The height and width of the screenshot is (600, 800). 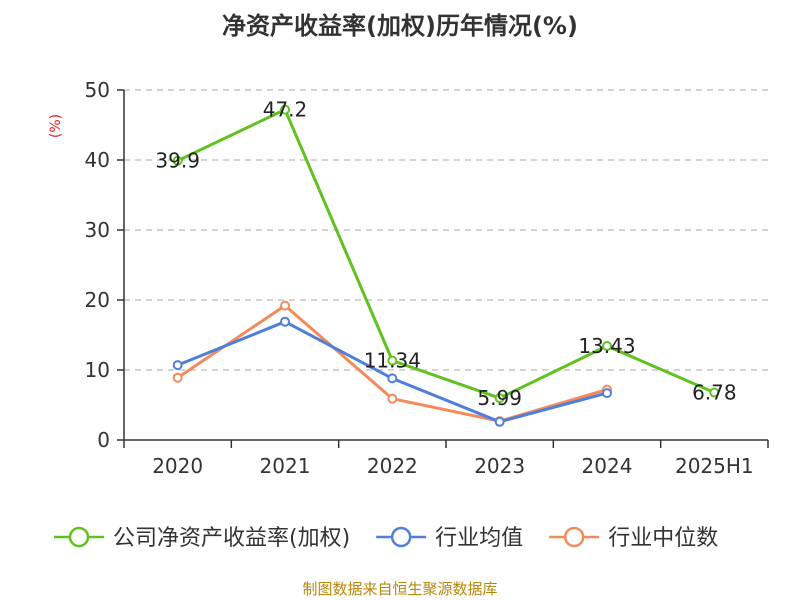 I want to click on y-tick-label: 50, so click(x=97, y=90).